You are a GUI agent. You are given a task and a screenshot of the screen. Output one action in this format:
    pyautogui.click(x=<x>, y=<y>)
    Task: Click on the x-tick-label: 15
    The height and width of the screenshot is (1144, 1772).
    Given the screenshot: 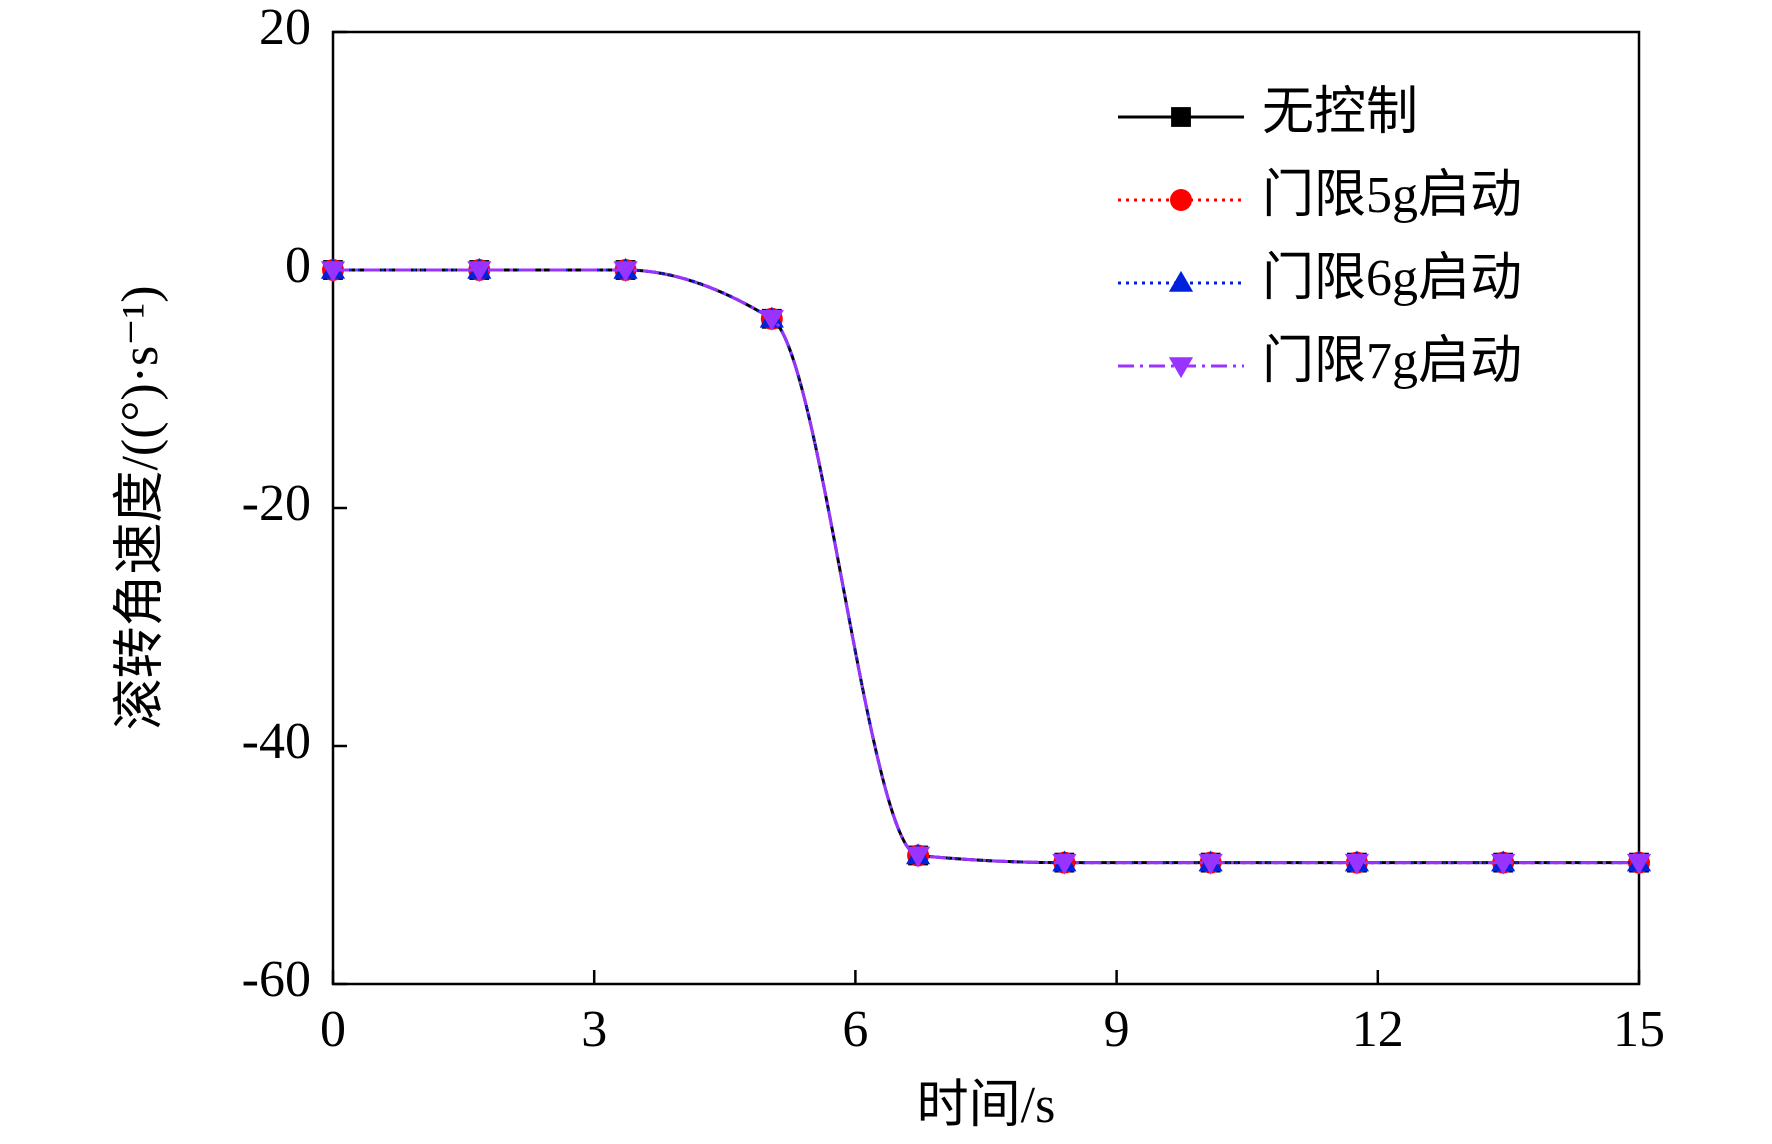 What is the action you would take?
    pyautogui.click(x=1639, y=1029)
    